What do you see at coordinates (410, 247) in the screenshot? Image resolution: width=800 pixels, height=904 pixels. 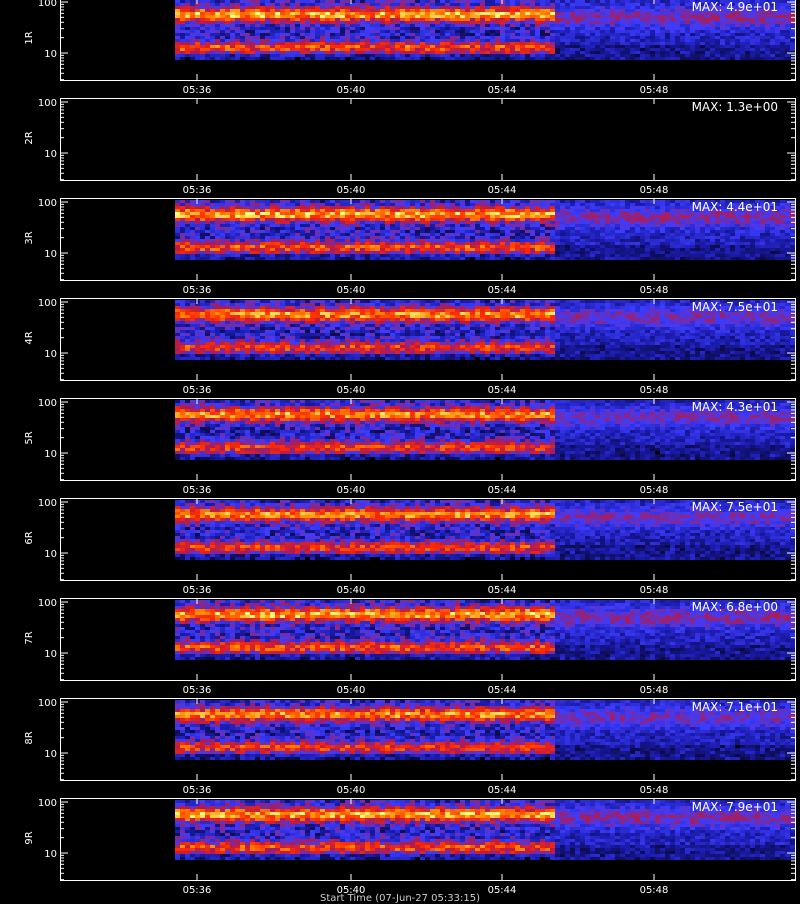 I see `panel-3R: 1001005:3605:4005:4405:483RMAX: 4.4e+01` at bounding box center [410, 247].